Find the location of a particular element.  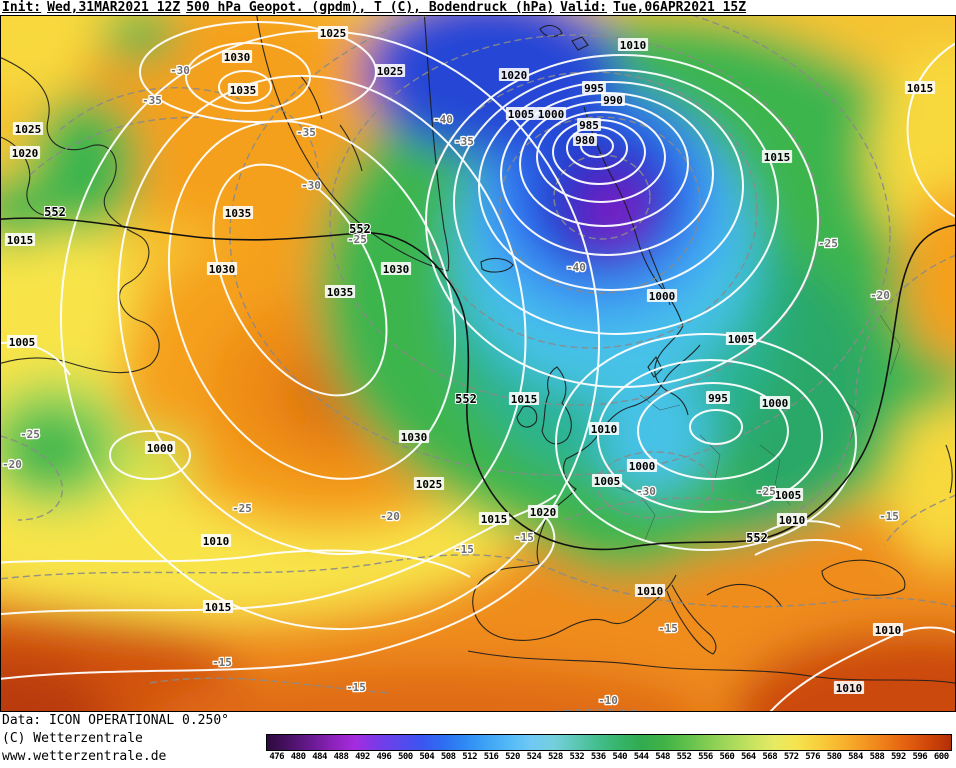

colorbar-tick: 596 is located at coordinates (920, 757).